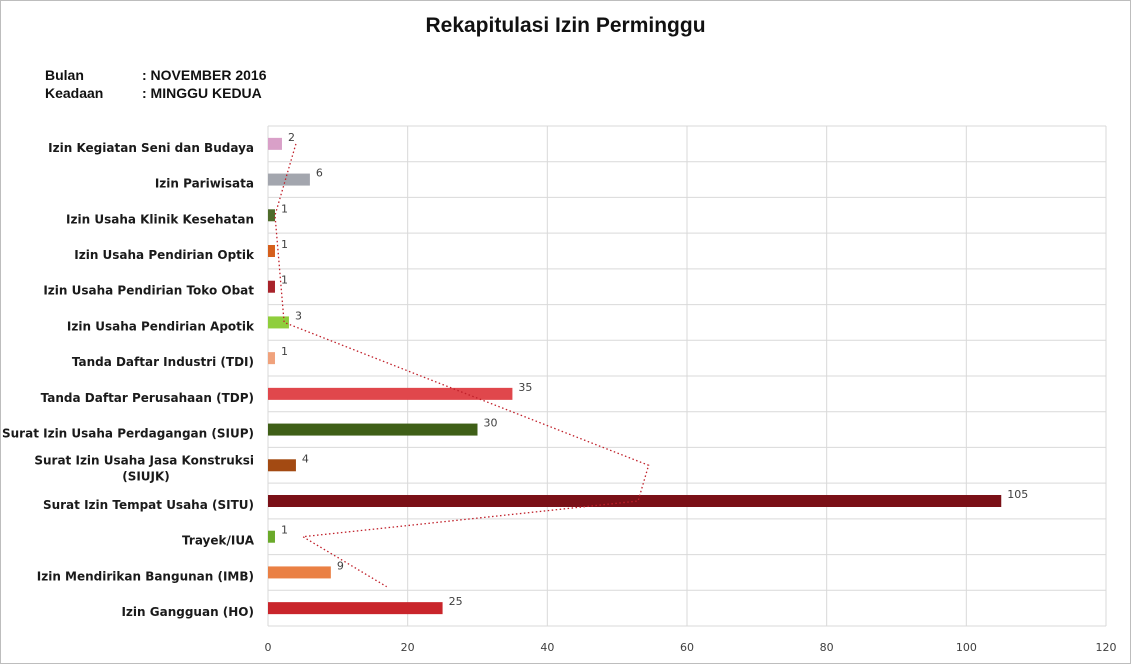 This screenshot has height=664, width=1131. Describe the element at coordinates (147, 398) in the screenshot. I see `category-label: Tanda Daftar Perusahaan (TDP)` at that location.